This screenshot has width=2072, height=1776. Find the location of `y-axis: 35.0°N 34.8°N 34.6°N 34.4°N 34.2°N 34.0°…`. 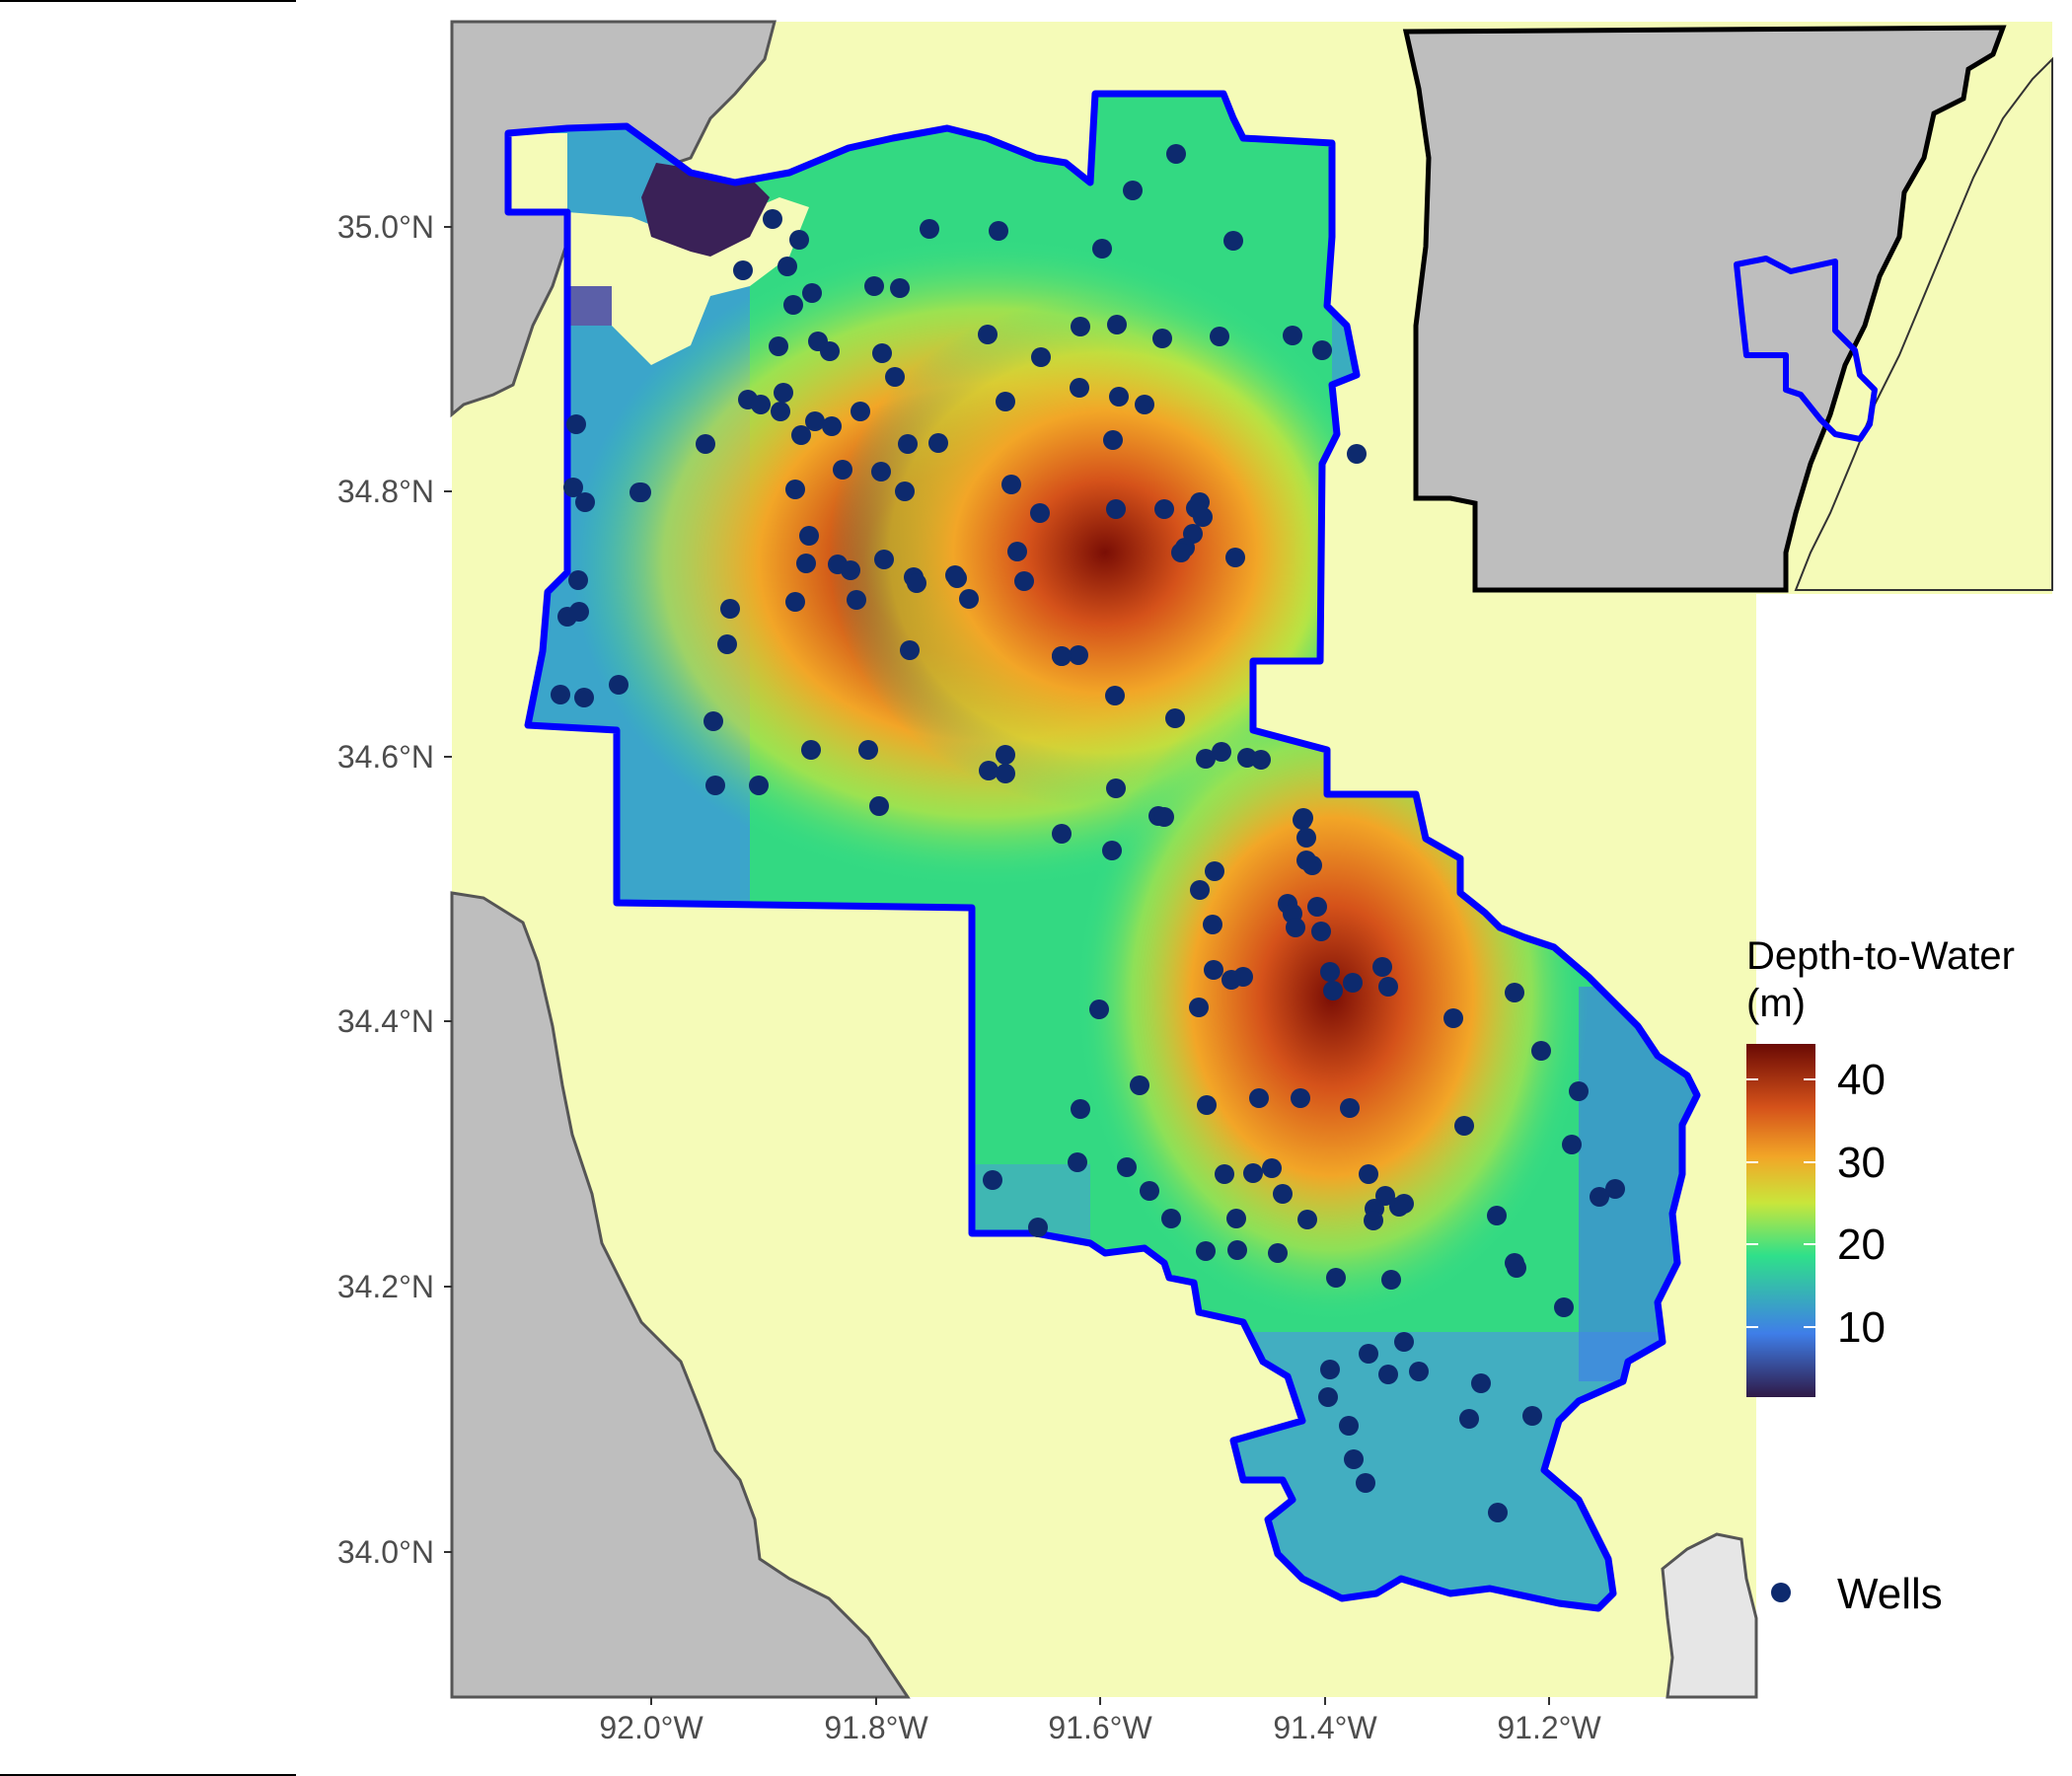

y-axis: 35.0°N 34.8°N 34.6°N 34.4°N 34.2°N 34.0°… is located at coordinates (394, 890).